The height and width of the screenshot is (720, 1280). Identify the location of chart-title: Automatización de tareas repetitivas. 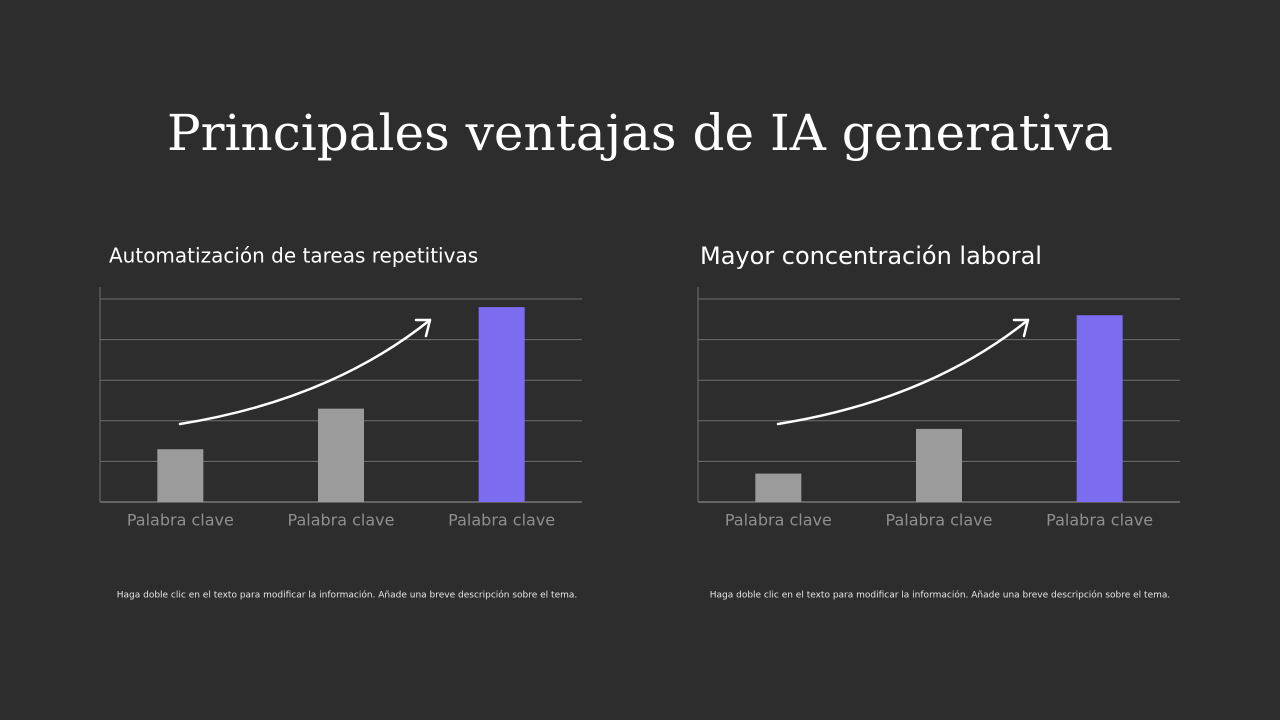
(293, 256).